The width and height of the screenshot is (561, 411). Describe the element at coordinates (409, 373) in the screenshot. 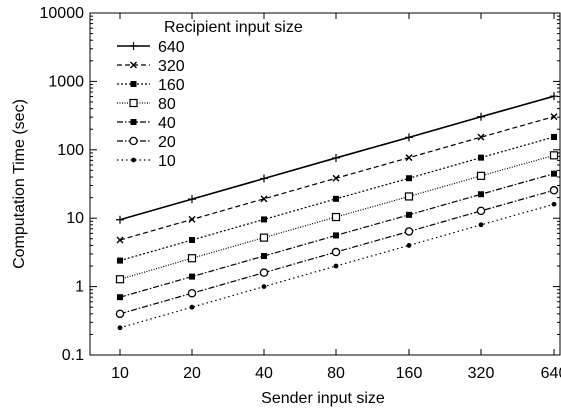

I see `x-tick-label: 160` at that location.